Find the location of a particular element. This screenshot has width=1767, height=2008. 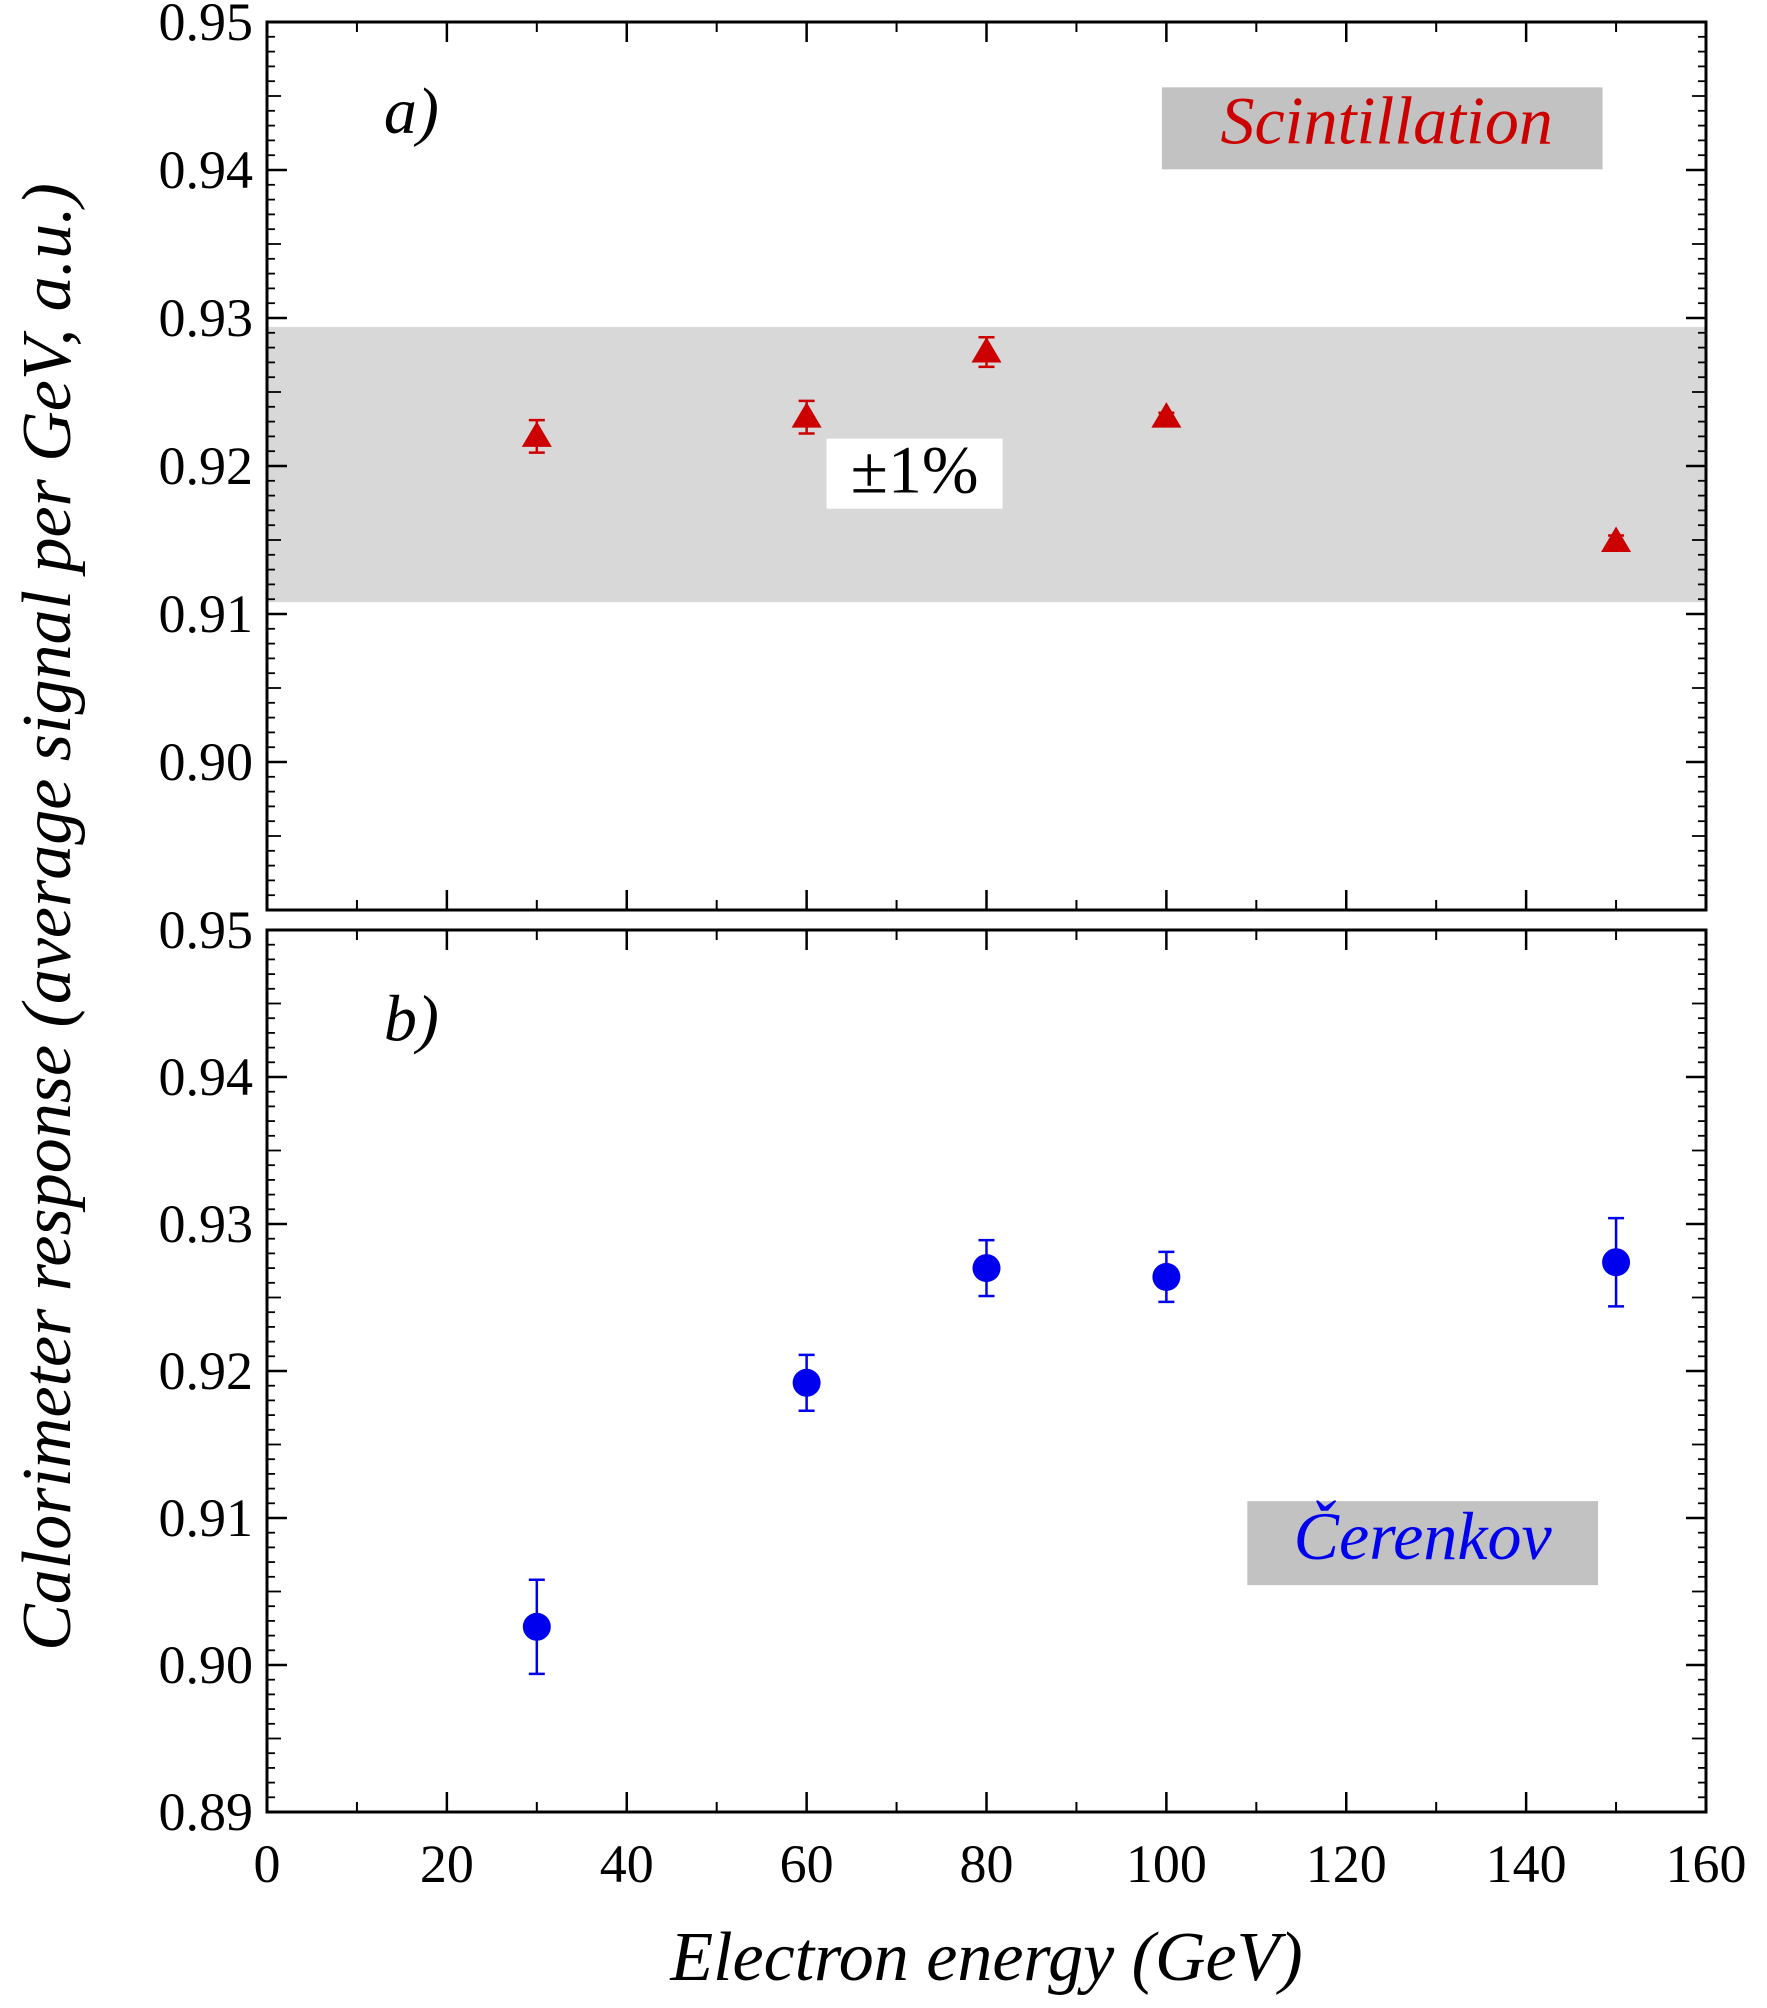

x-tick-labels: 0 20 40 60 80 100 120 140 160 is located at coordinates (1000, 1864).